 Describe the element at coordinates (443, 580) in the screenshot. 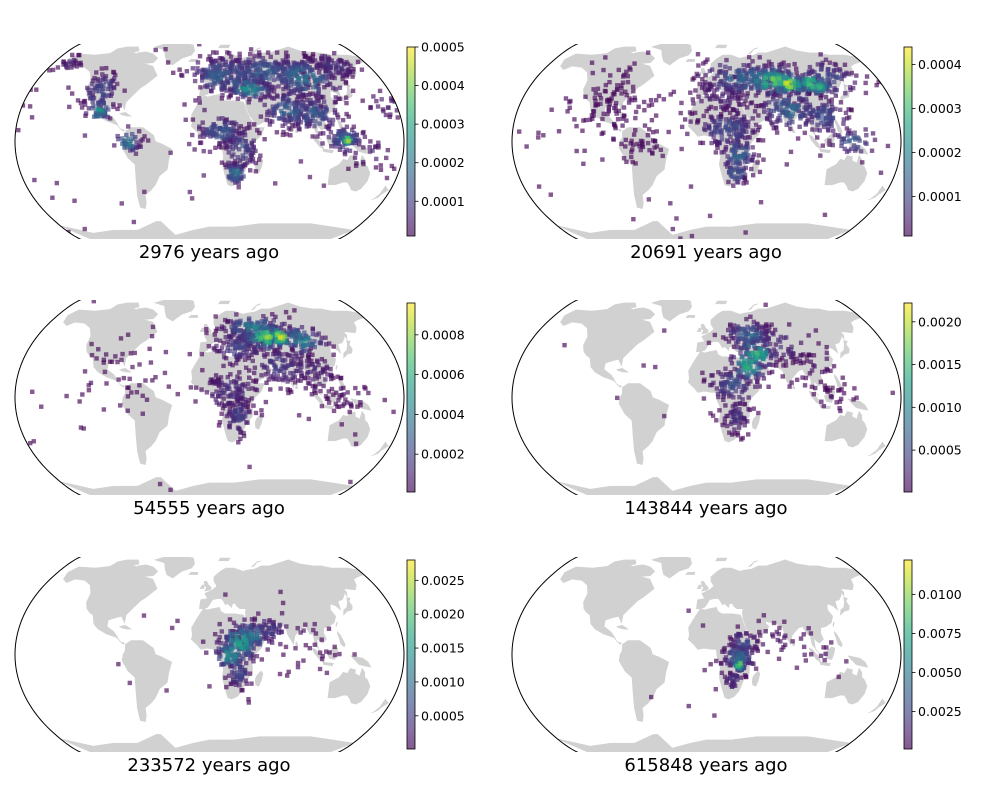

I see `colorbar-tick-label: 0.0025` at that location.